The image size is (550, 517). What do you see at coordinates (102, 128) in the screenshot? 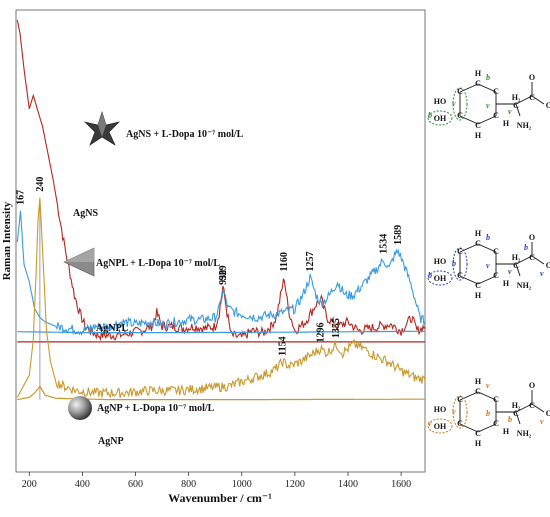
I see `star-nanoparticle-icon` at bounding box center [102, 128].